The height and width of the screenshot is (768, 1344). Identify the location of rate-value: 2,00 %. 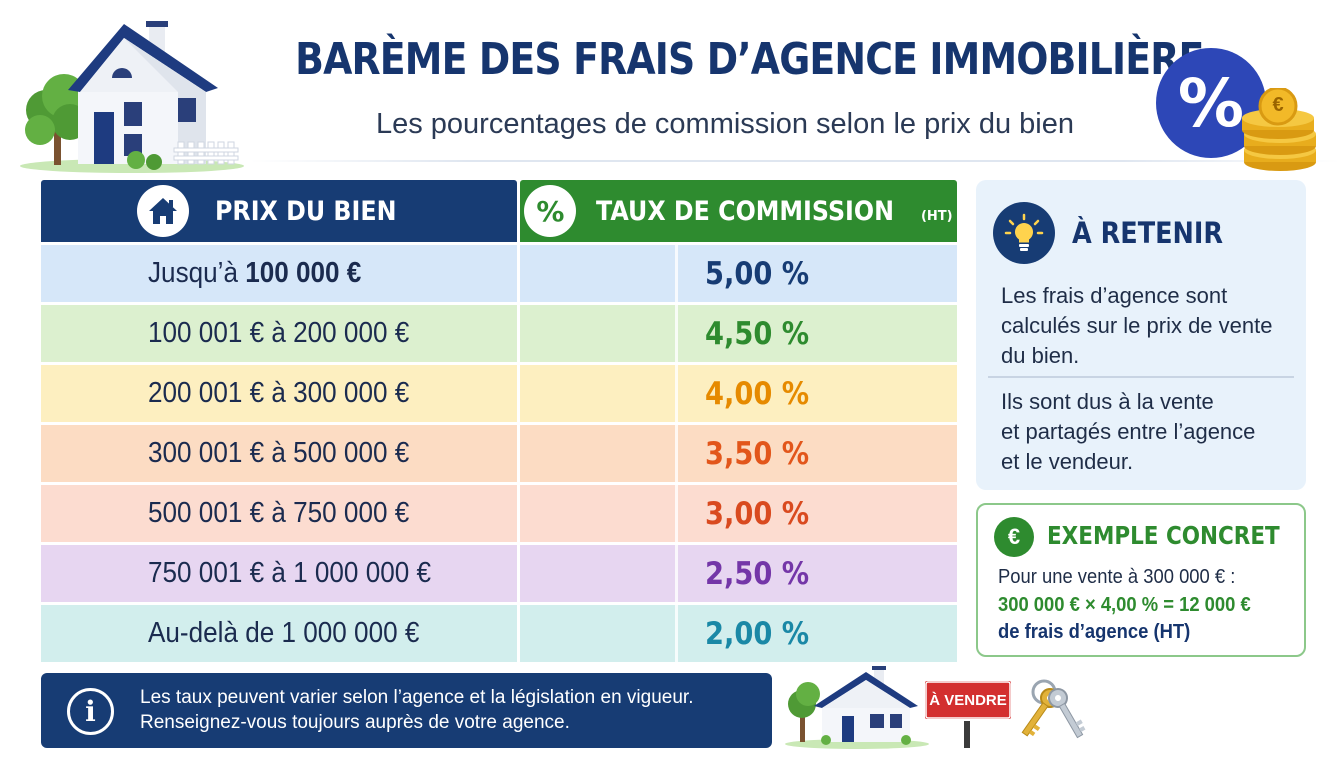
(757, 633).